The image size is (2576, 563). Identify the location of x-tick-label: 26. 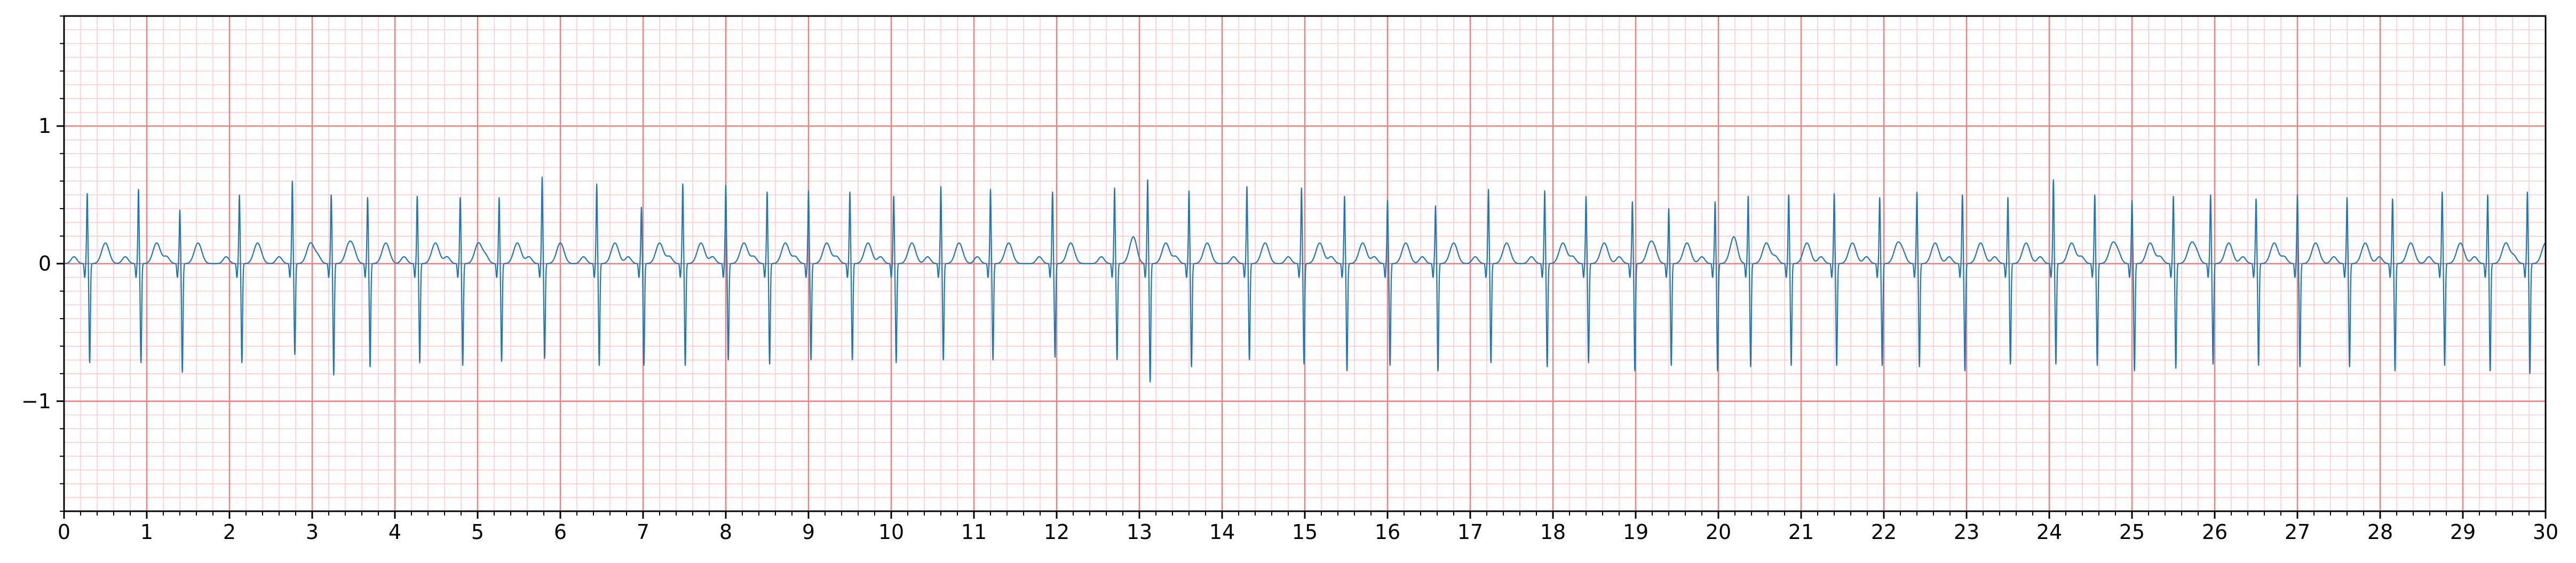
(2215, 532).